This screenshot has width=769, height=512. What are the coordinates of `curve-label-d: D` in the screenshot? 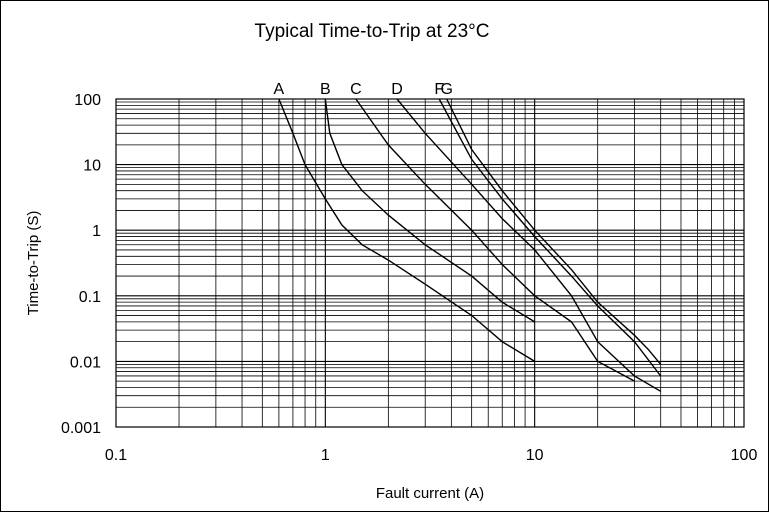 It's located at (397, 89).